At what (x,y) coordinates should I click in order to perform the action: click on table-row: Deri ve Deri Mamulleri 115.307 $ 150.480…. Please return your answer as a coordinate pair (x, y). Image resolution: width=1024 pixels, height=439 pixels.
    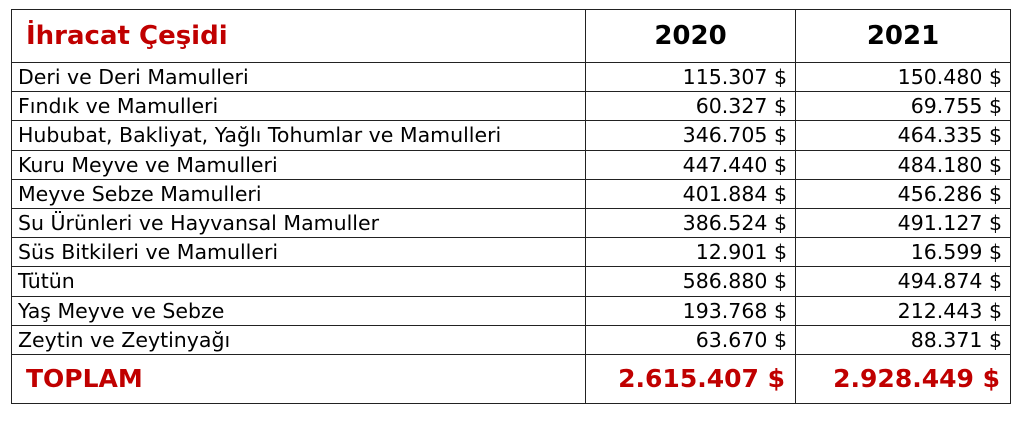
    Looking at the image, I should click on (511, 77).